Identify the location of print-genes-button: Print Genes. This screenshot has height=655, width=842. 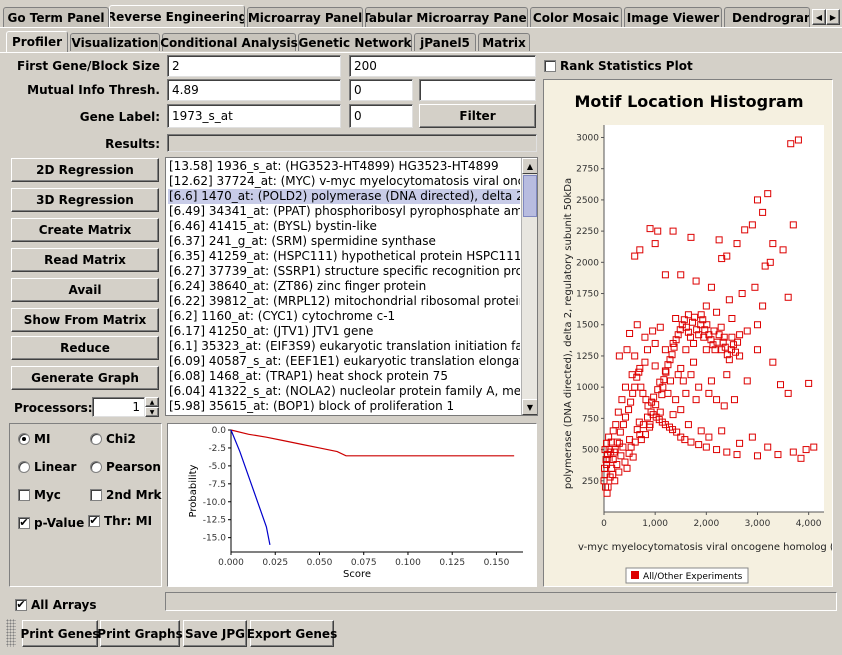
(60, 633).